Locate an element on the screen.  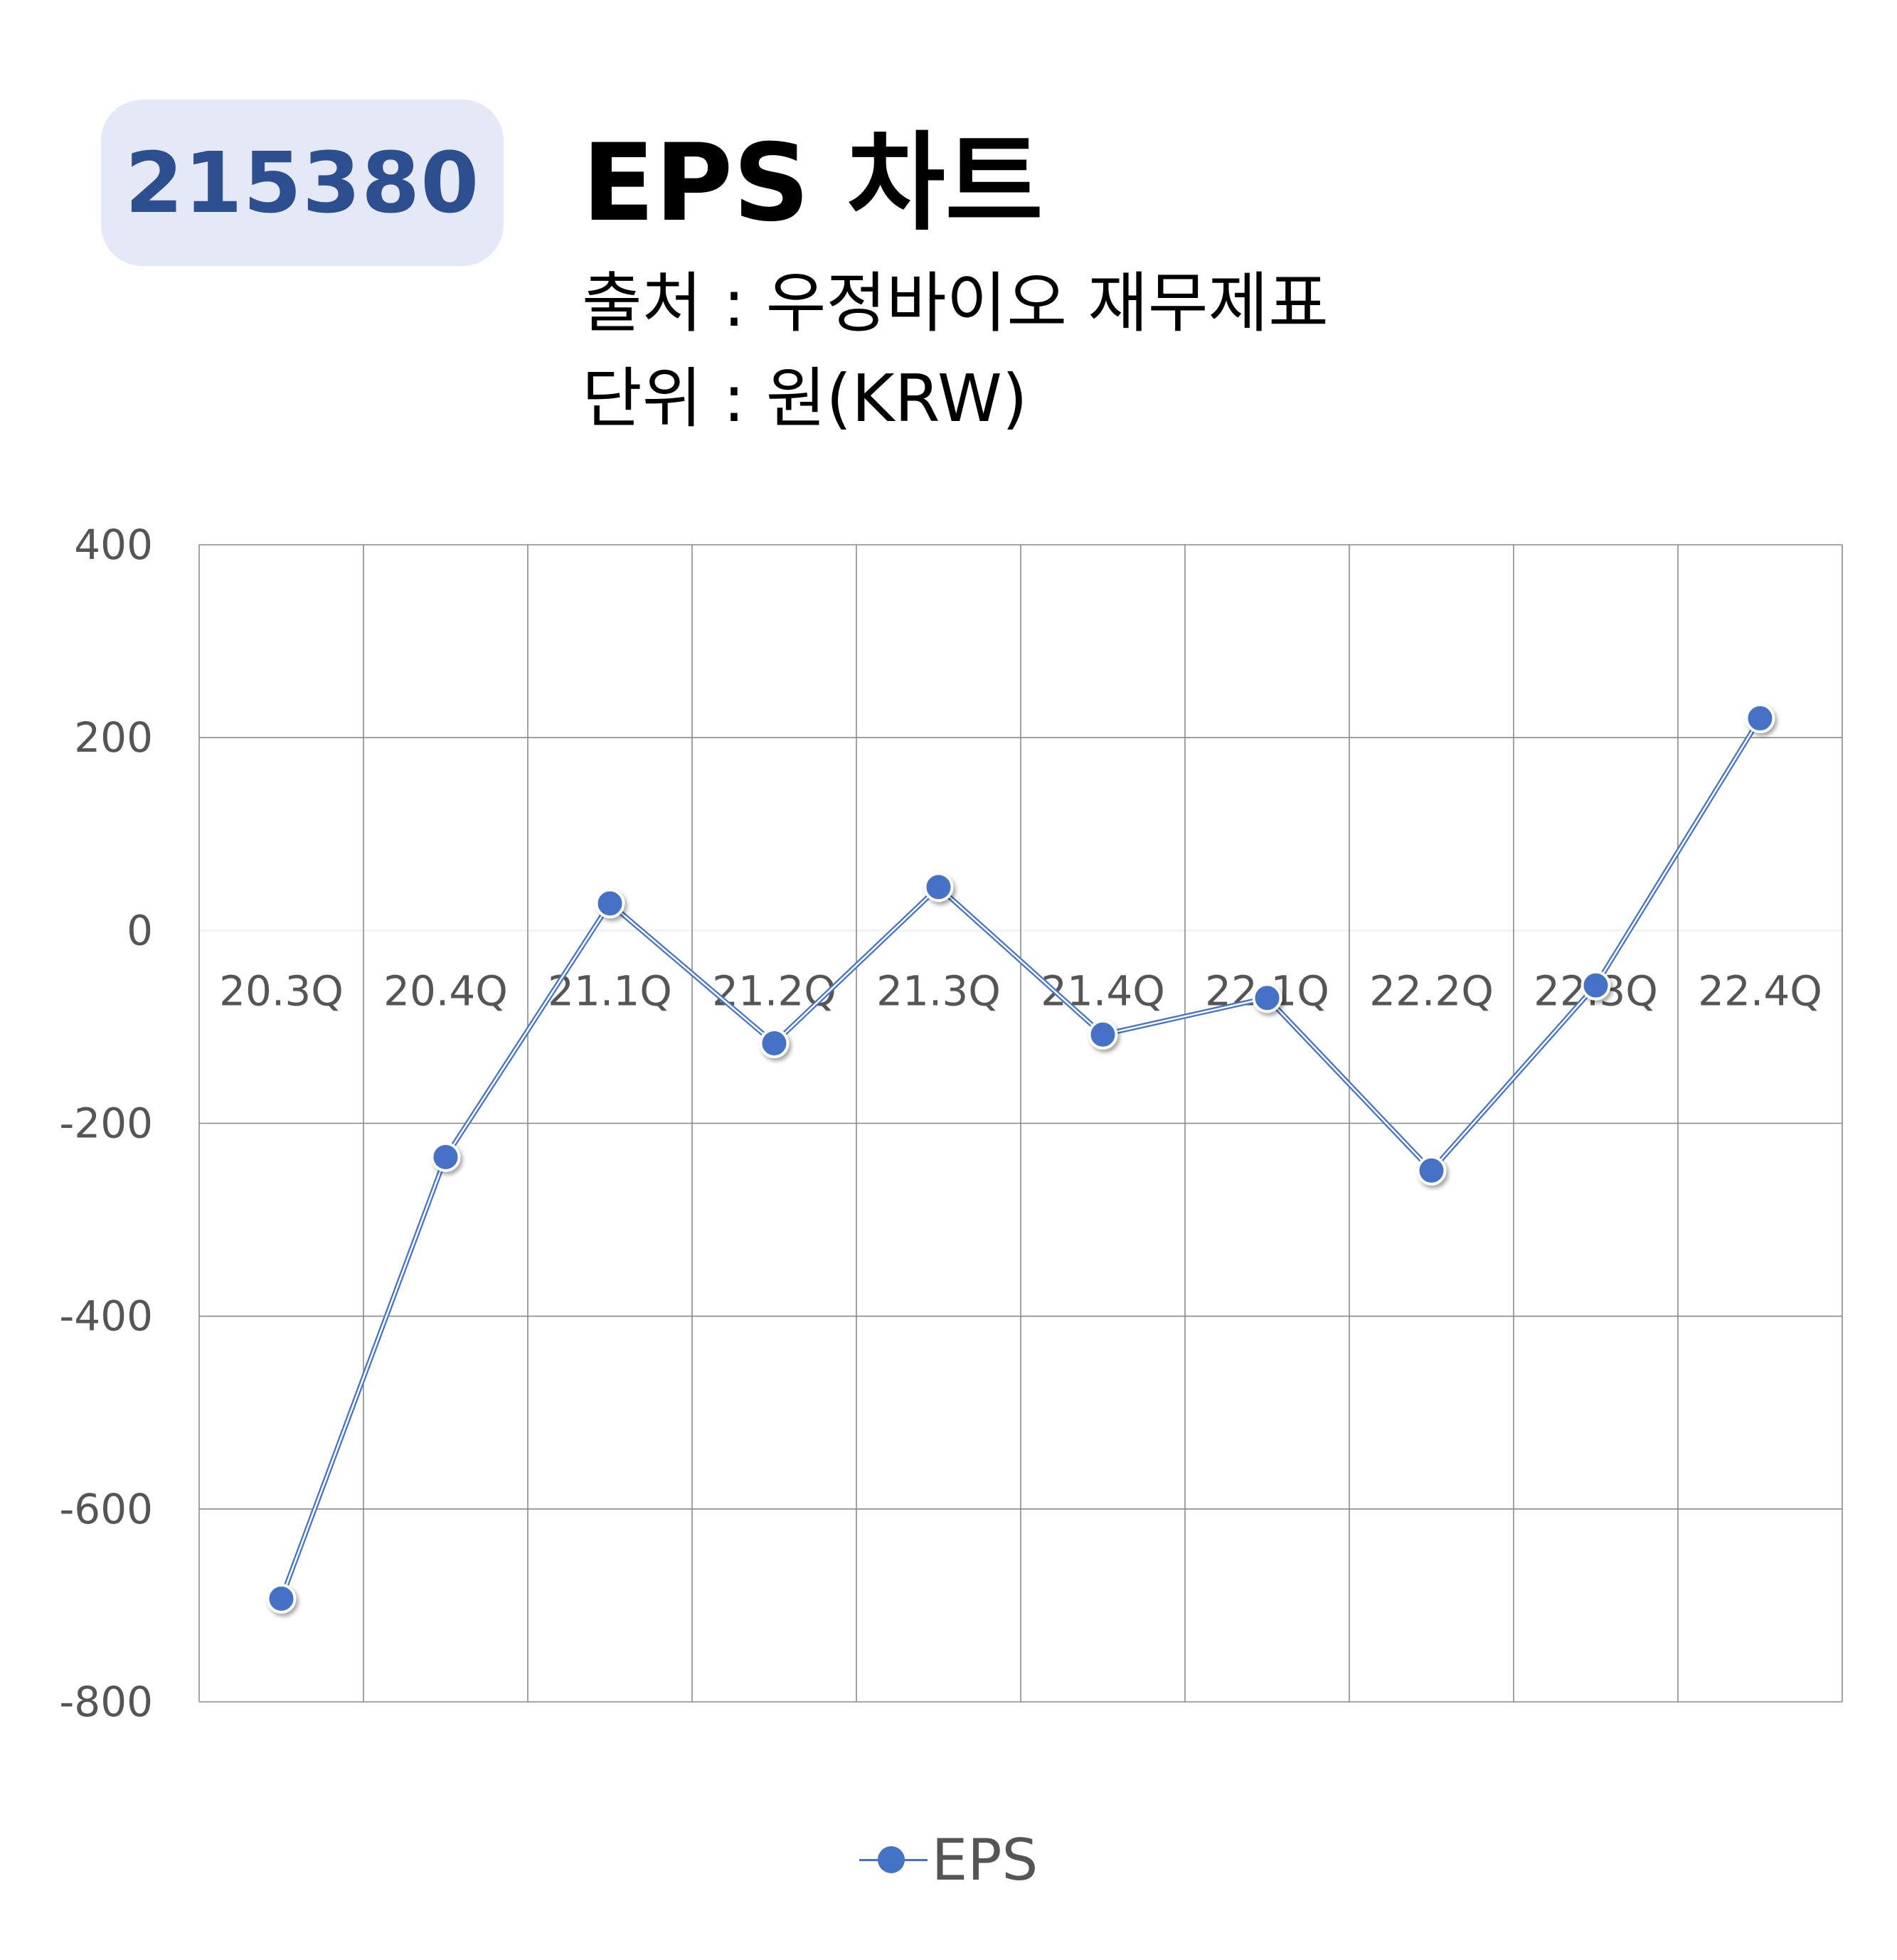
x-tick-label: 21.4Q is located at coordinates (1103, 990).